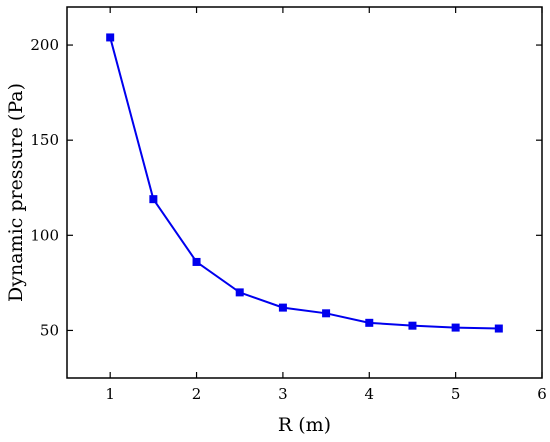 The width and height of the screenshot is (550, 442). What do you see at coordinates (44, 140) in the screenshot?
I see `y-tick-label: 150` at bounding box center [44, 140].